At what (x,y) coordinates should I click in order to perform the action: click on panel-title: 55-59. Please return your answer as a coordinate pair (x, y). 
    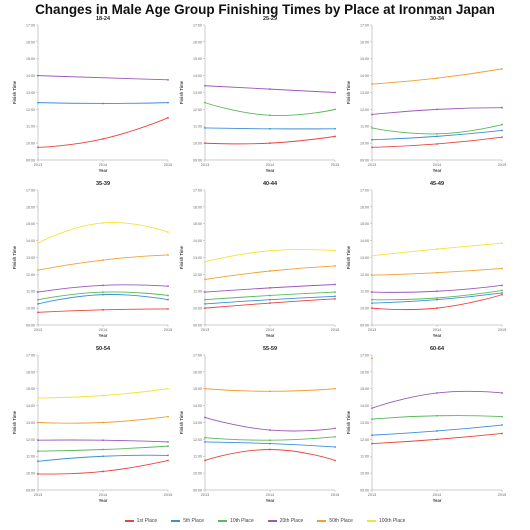
    Looking at the image, I should click on (270, 349).